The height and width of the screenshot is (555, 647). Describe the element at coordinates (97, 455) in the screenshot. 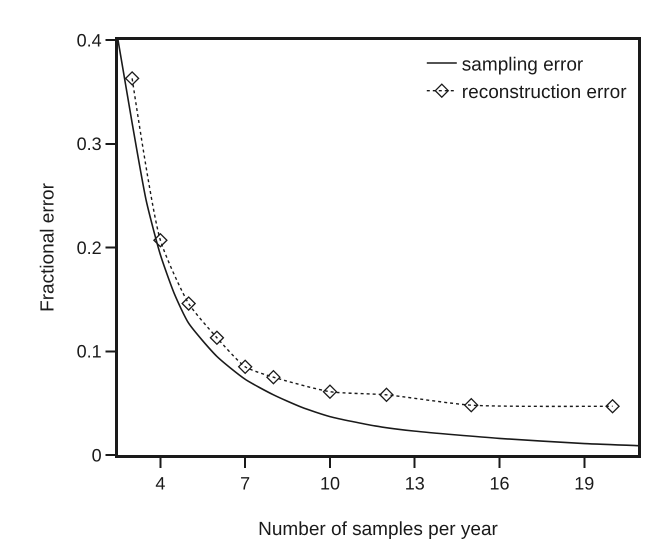

I see `y-tick-label: 0` at that location.